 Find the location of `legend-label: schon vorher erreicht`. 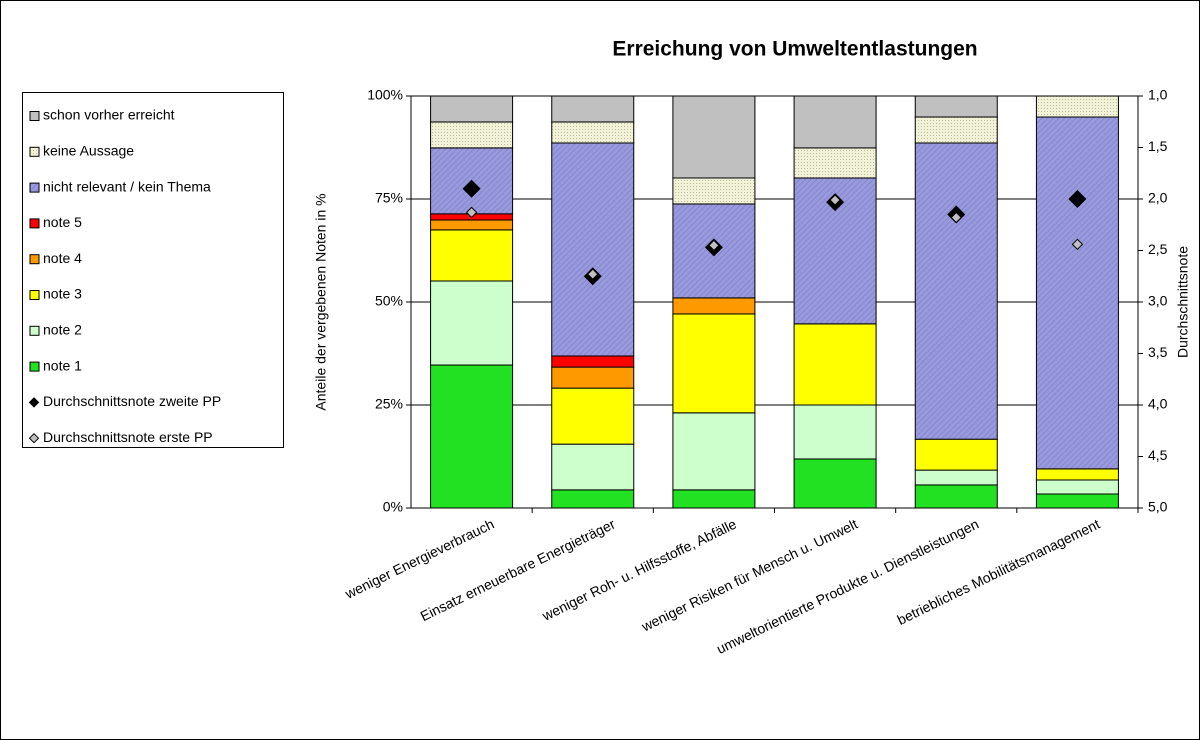

legend-label: schon vorher erreicht is located at coordinates (109, 115).